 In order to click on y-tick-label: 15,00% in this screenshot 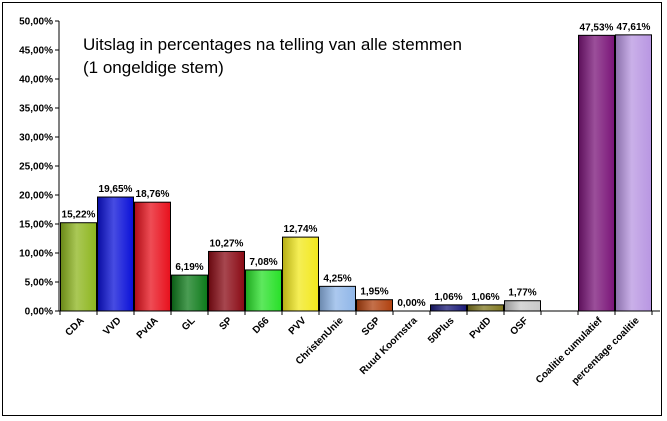, I will do `click(36, 225)`.